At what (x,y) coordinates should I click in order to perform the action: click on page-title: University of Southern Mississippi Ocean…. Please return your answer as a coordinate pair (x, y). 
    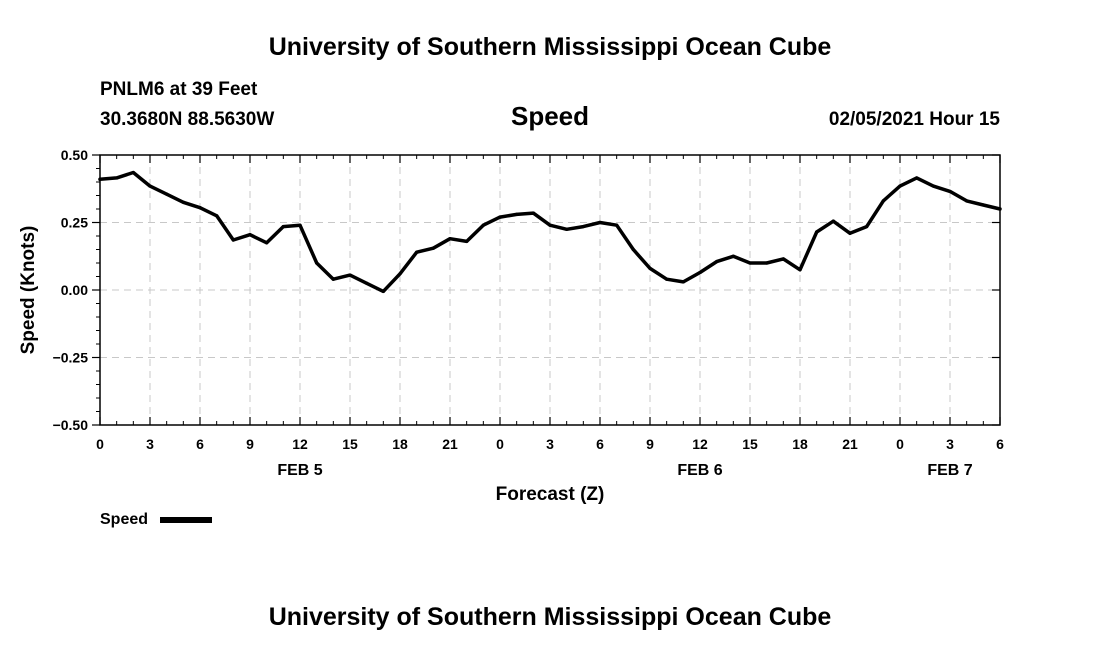
    Looking at the image, I should click on (550, 47).